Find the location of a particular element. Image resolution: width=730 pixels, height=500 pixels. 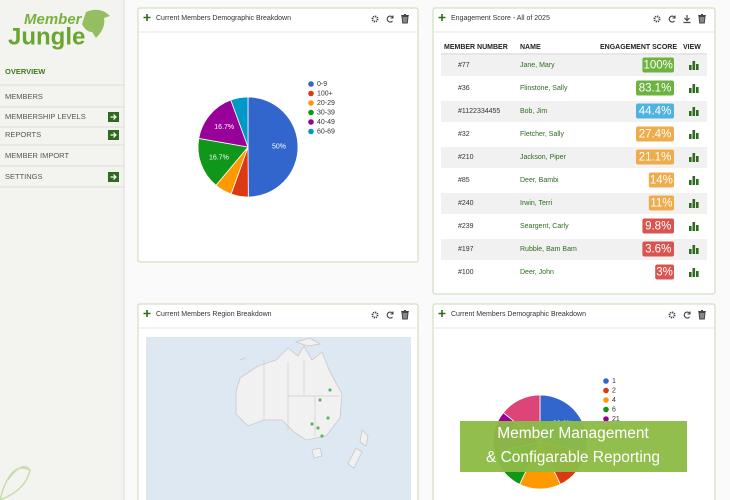

nav-item: OVERVIEW is located at coordinates (25, 71).